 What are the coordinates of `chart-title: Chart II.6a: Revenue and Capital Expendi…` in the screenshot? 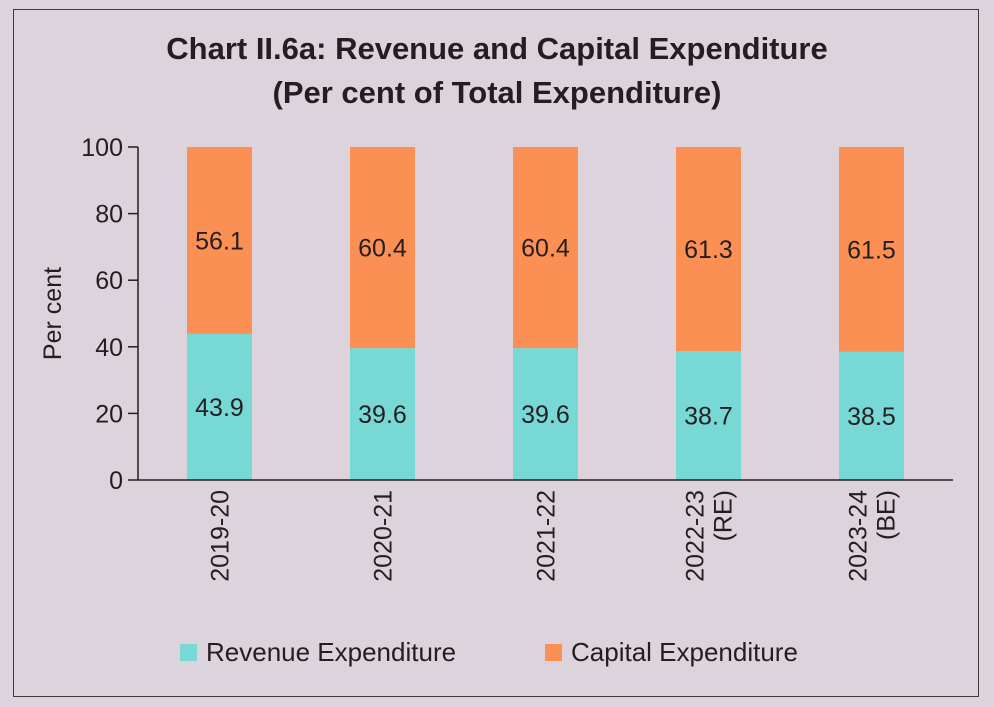 It's located at (497, 48).